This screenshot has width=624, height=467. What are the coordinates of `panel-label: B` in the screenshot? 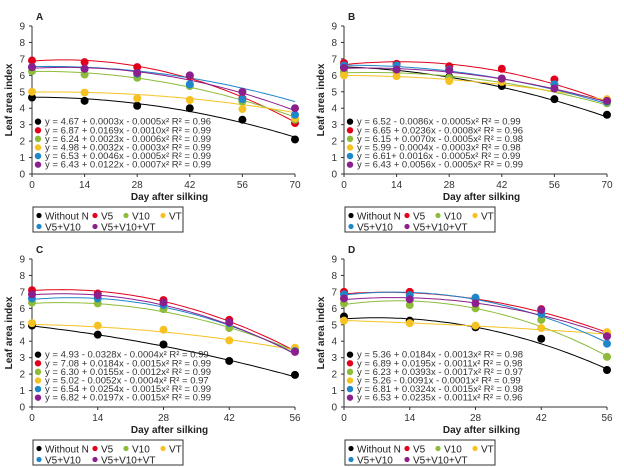 It's located at (351, 17).